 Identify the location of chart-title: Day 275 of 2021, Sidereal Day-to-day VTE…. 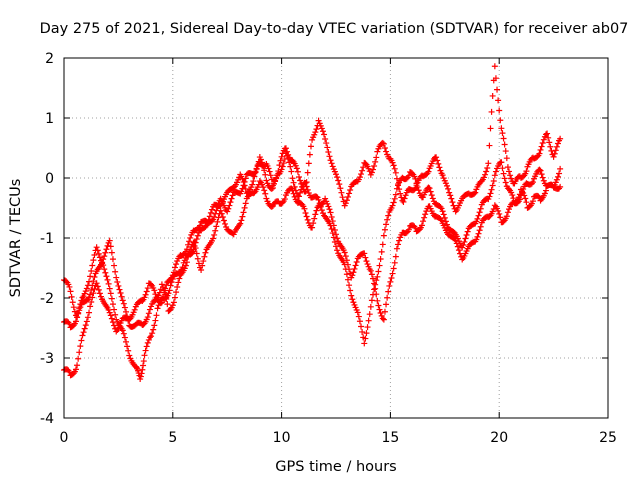
(334, 29).